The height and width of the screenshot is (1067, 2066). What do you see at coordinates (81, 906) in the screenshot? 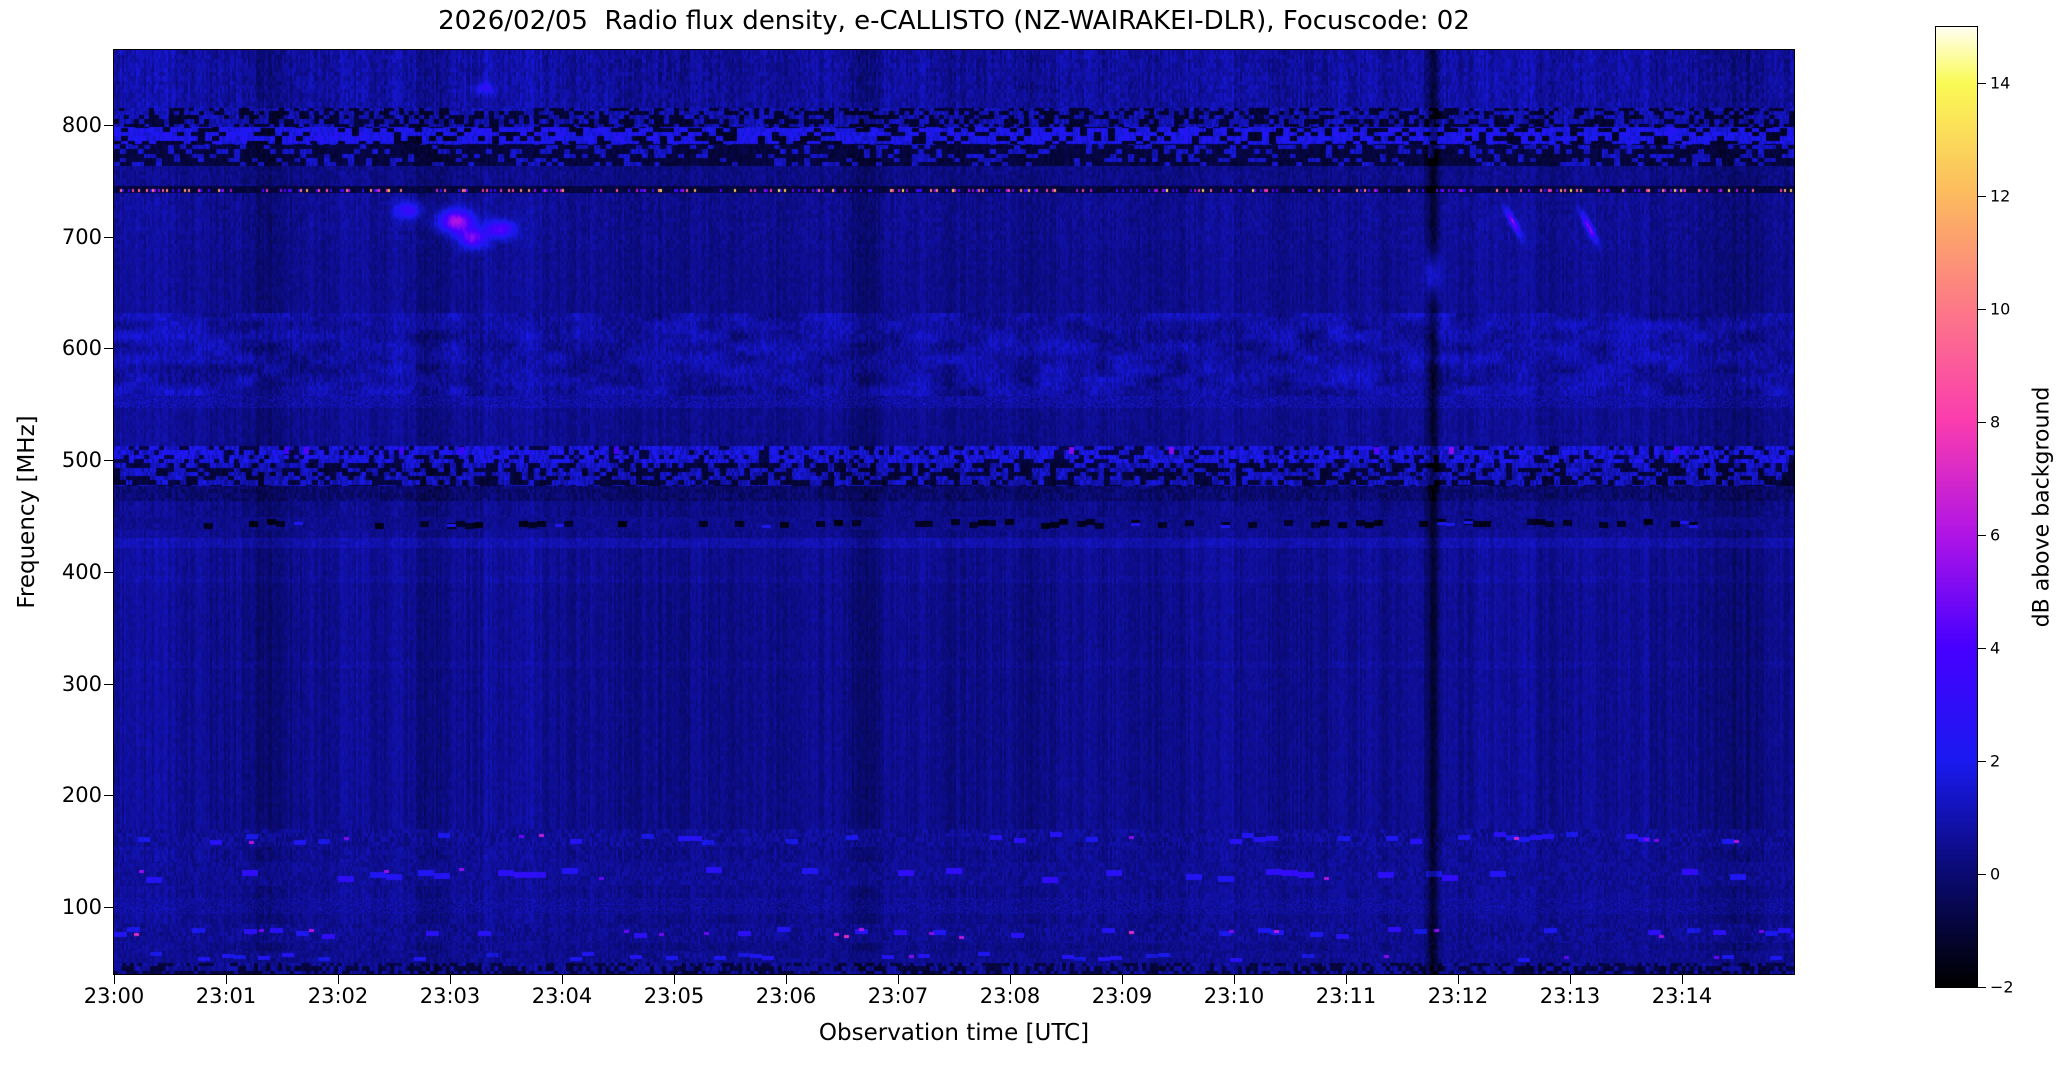
I see `y-tick-label: 100` at bounding box center [81, 906].